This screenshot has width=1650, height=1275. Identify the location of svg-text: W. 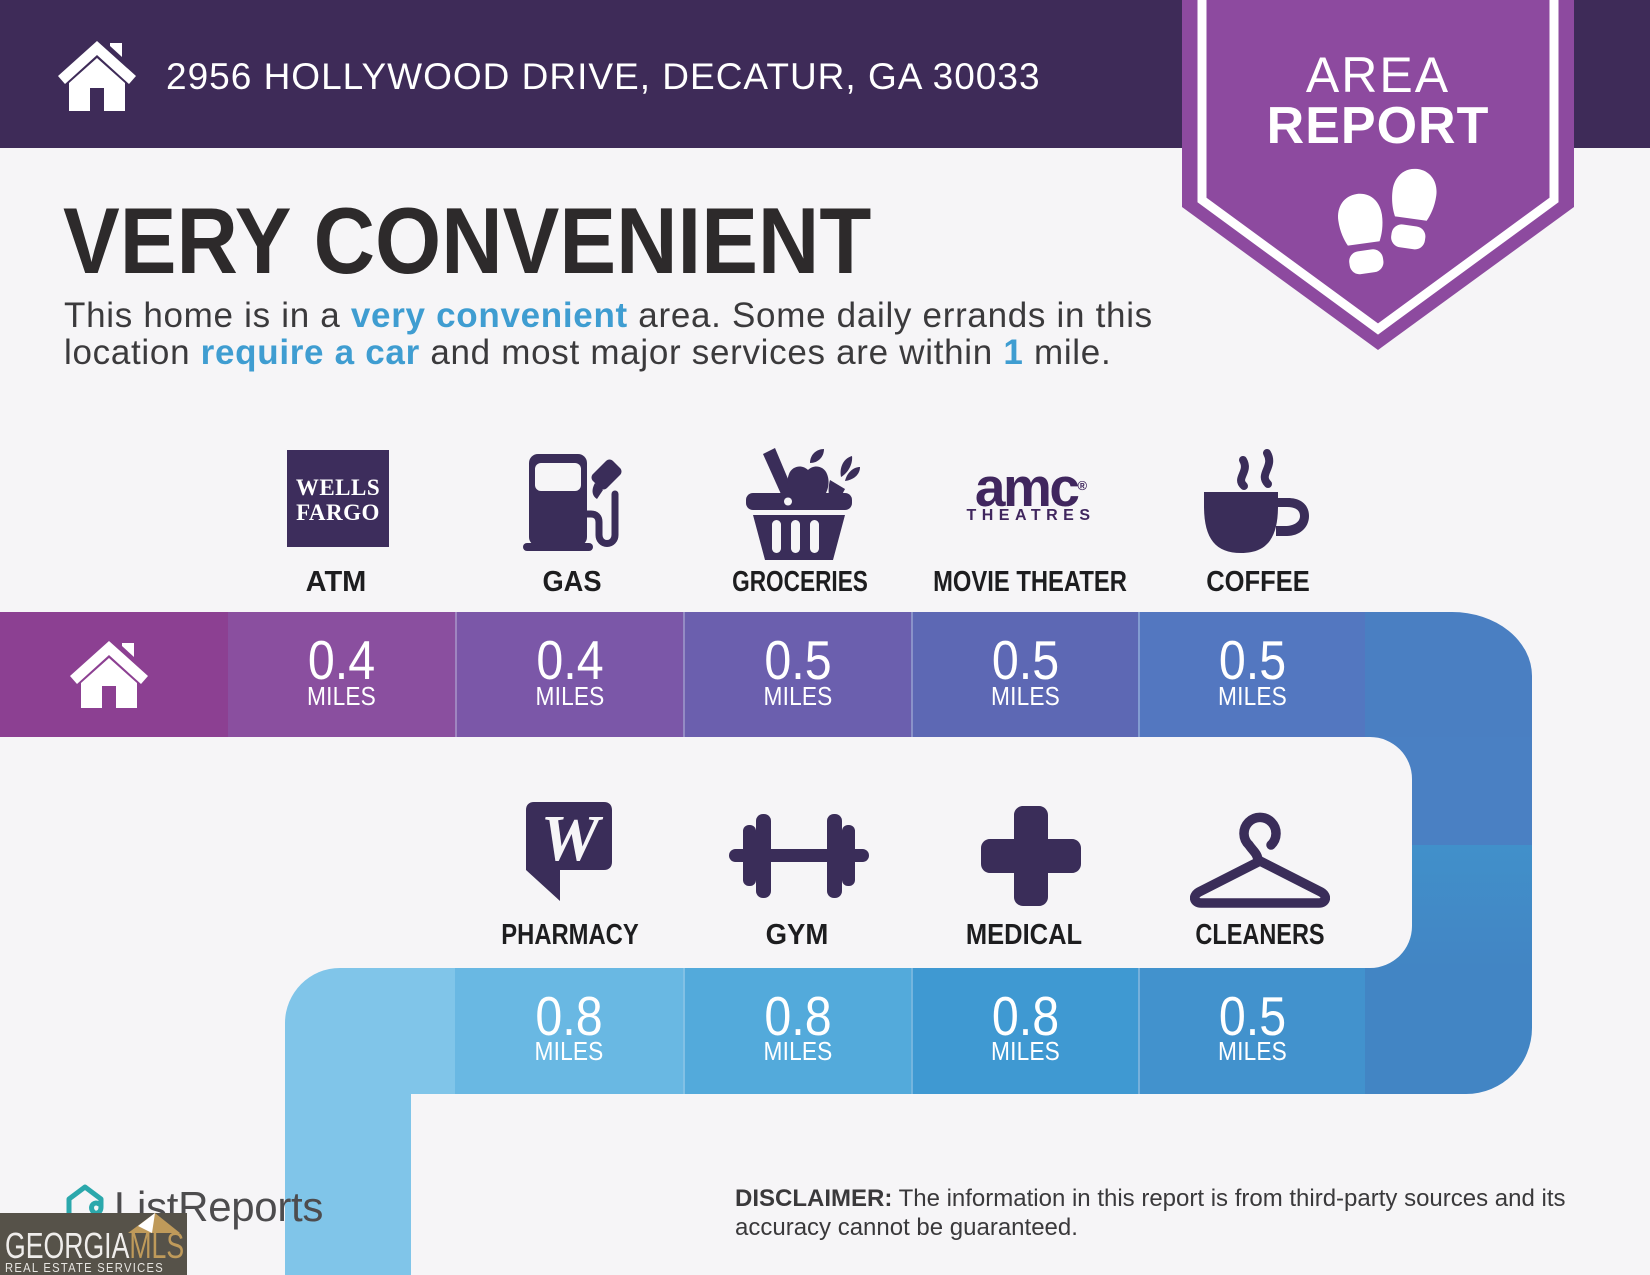
(572, 838).